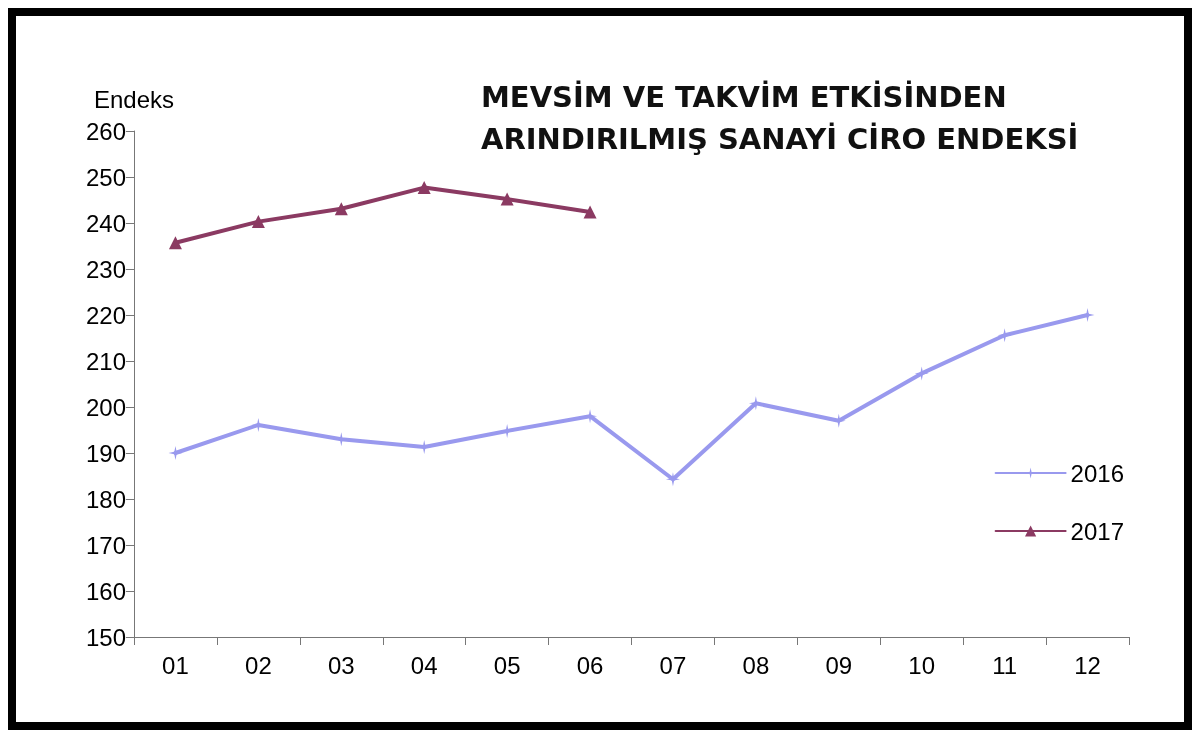  What do you see at coordinates (258, 665) in the screenshot?
I see `x-tick-label: 02` at bounding box center [258, 665].